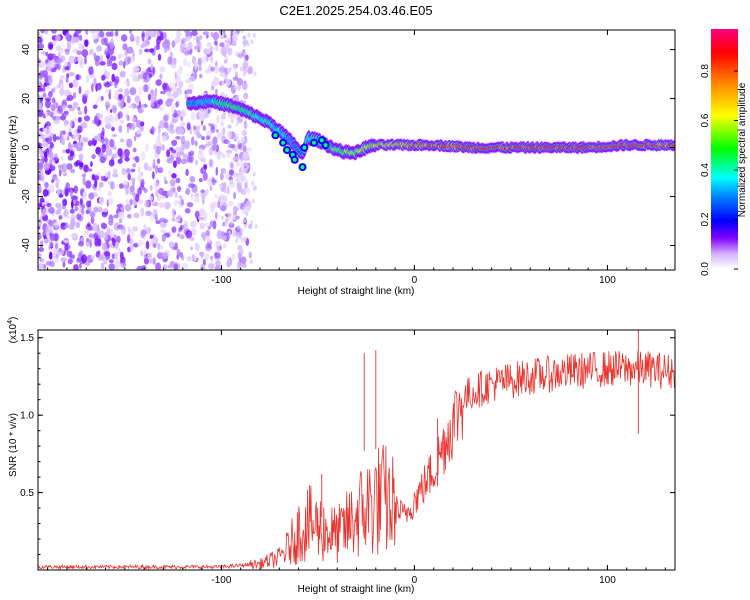 Image resolution: width=750 pixels, height=600 pixels. What do you see at coordinates (27, 338) in the screenshot?
I see `y-tick-label: 1.5` at bounding box center [27, 338].